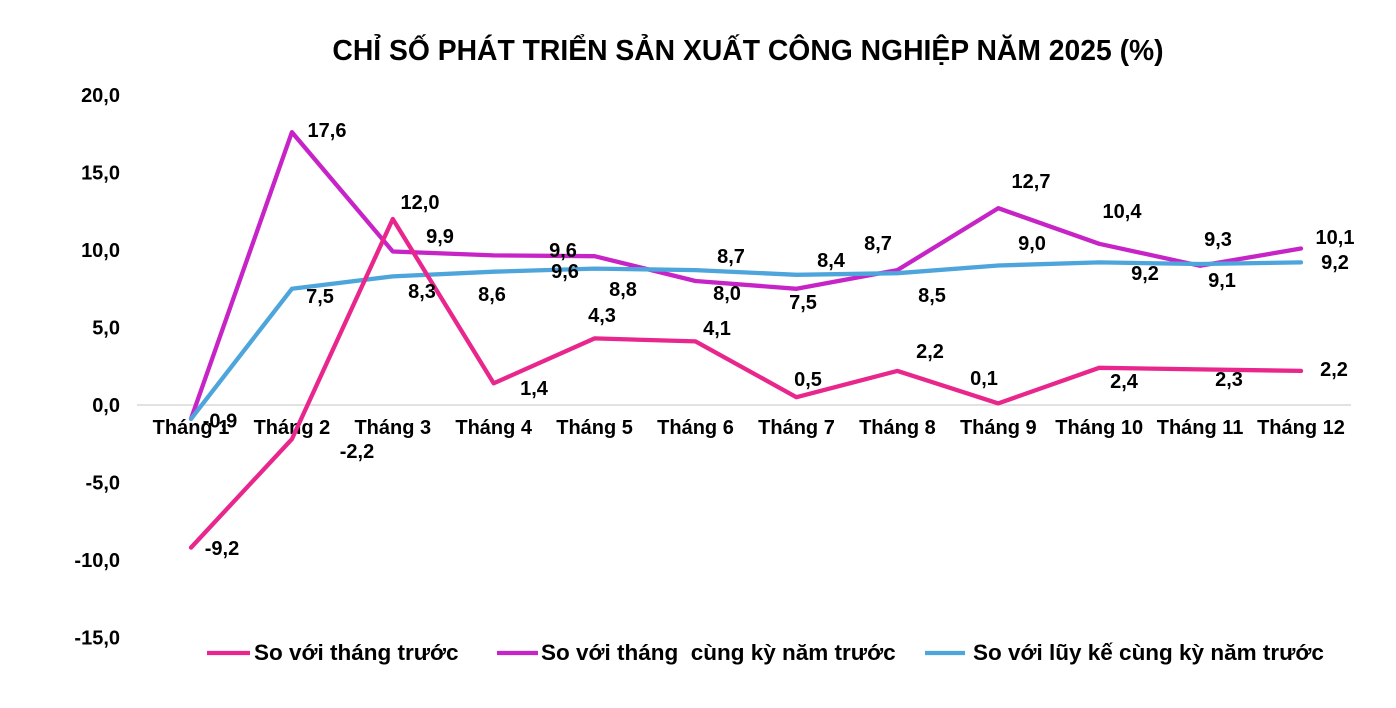 The height and width of the screenshot is (708, 1396). What do you see at coordinates (602, 316) in the screenshot?
I see `svg-text: 4,3` at bounding box center [602, 316].